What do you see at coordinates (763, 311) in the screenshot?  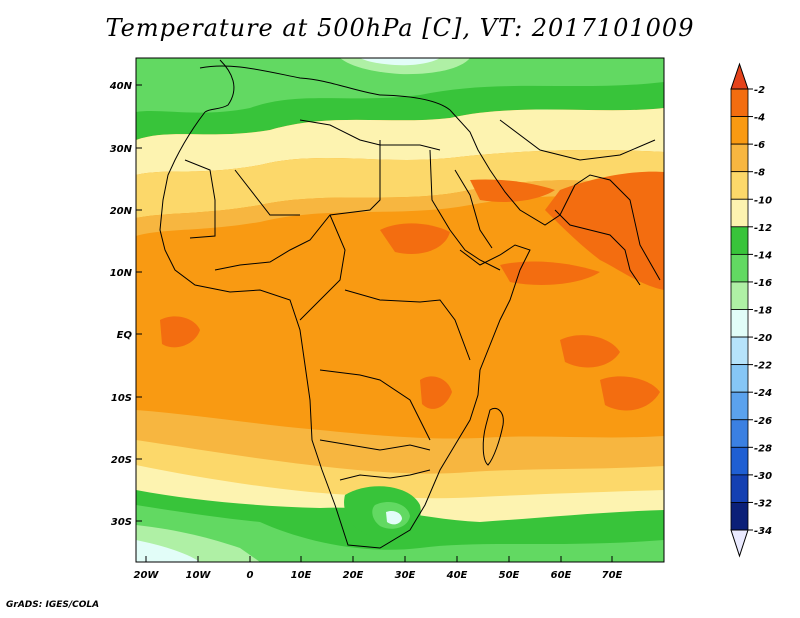 I see `colorbar-label: -18` at bounding box center [763, 311].